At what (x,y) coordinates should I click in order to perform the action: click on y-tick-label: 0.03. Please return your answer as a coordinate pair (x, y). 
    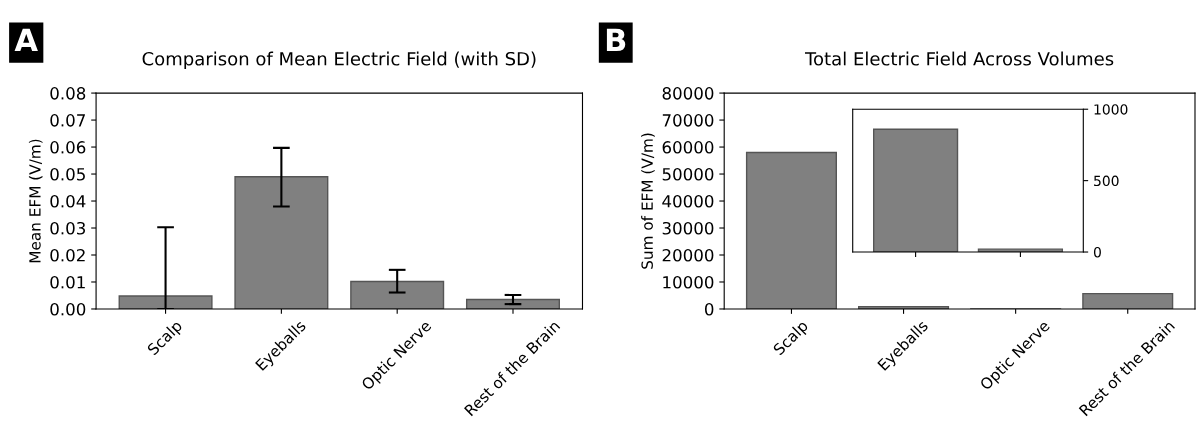
    Looking at the image, I should click on (68, 228).